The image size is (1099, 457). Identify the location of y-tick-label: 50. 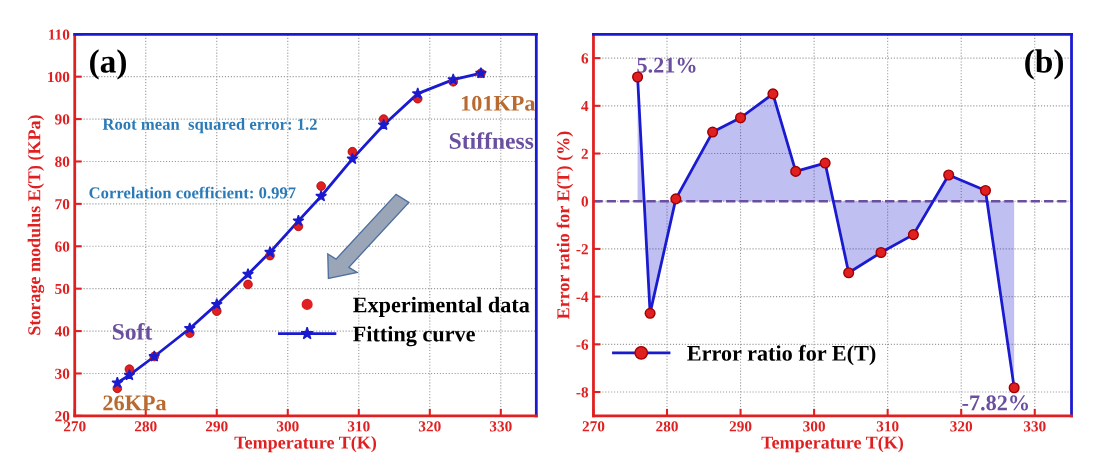
(62, 289).